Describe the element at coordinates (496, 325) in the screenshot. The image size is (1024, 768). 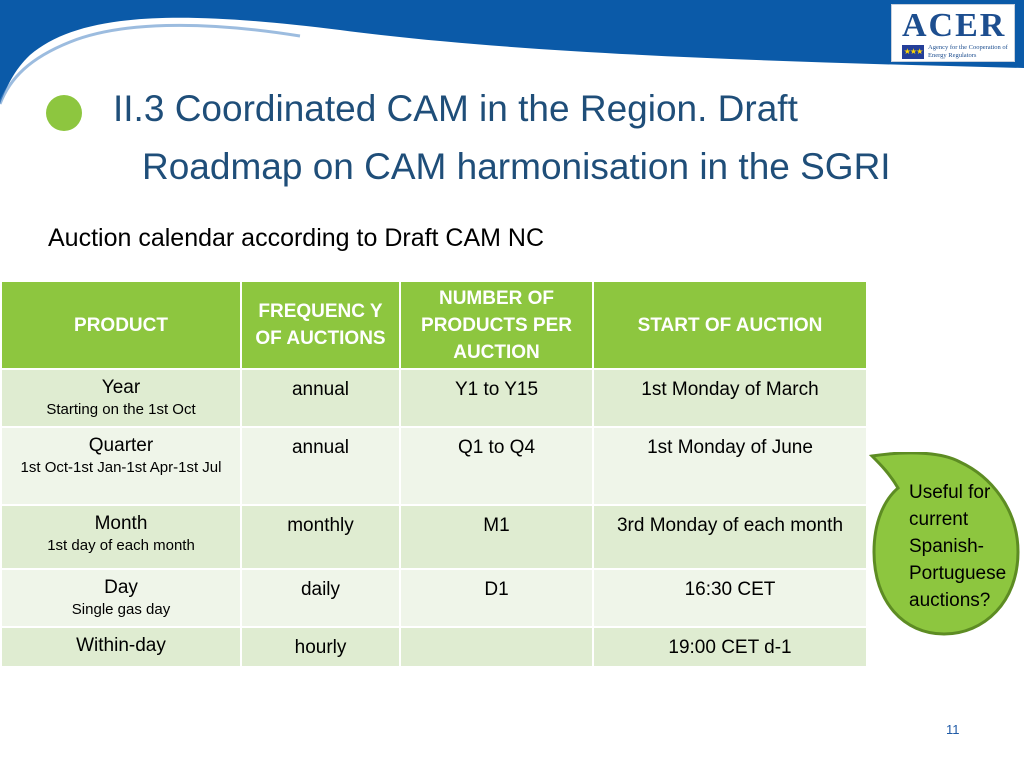
I see `header-number-of-products: NUMBER OF PRODUCTS PER AUCTION` at that location.